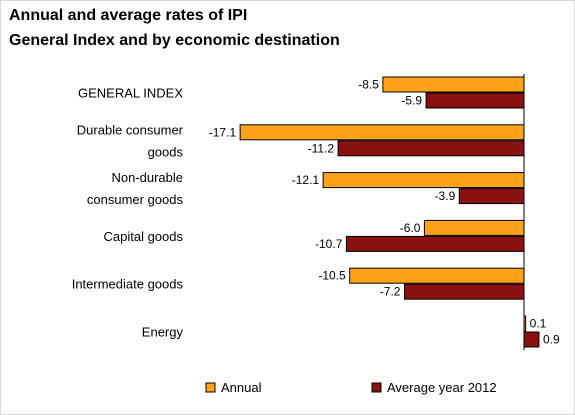 Image resolution: width=575 pixels, height=415 pixels. Describe the element at coordinates (411, 101) in the screenshot. I see `data-label-average: -5.9` at that location.